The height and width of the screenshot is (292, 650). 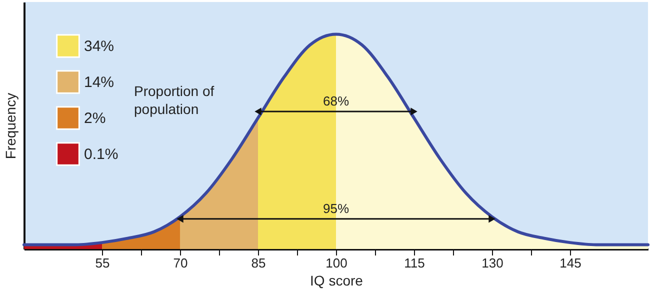 I want to click on legend-label: 2%, so click(x=95, y=118).